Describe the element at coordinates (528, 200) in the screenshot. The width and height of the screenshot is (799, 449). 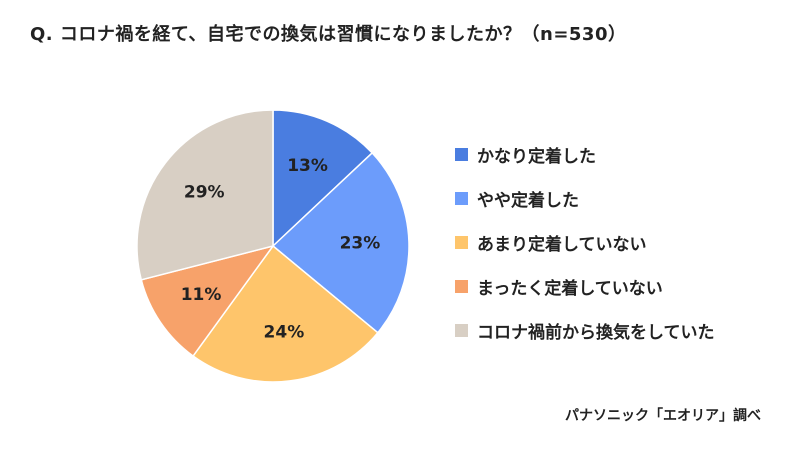
I see `legend-label: やや定着した` at that location.